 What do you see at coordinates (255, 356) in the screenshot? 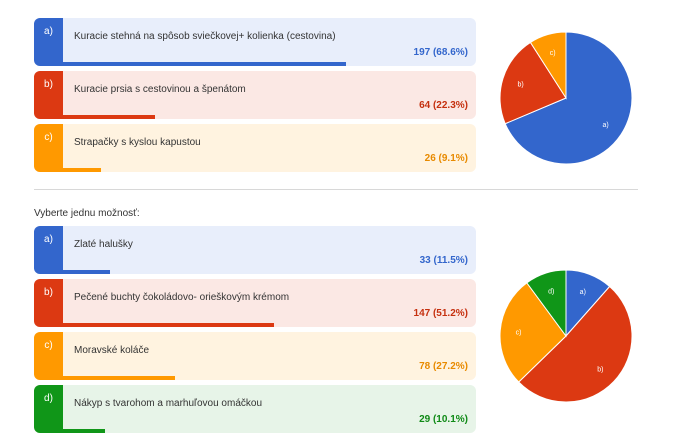
I see `option-row: c) Moravské koláče 78 (27.2%)` at bounding box center [255, 356].